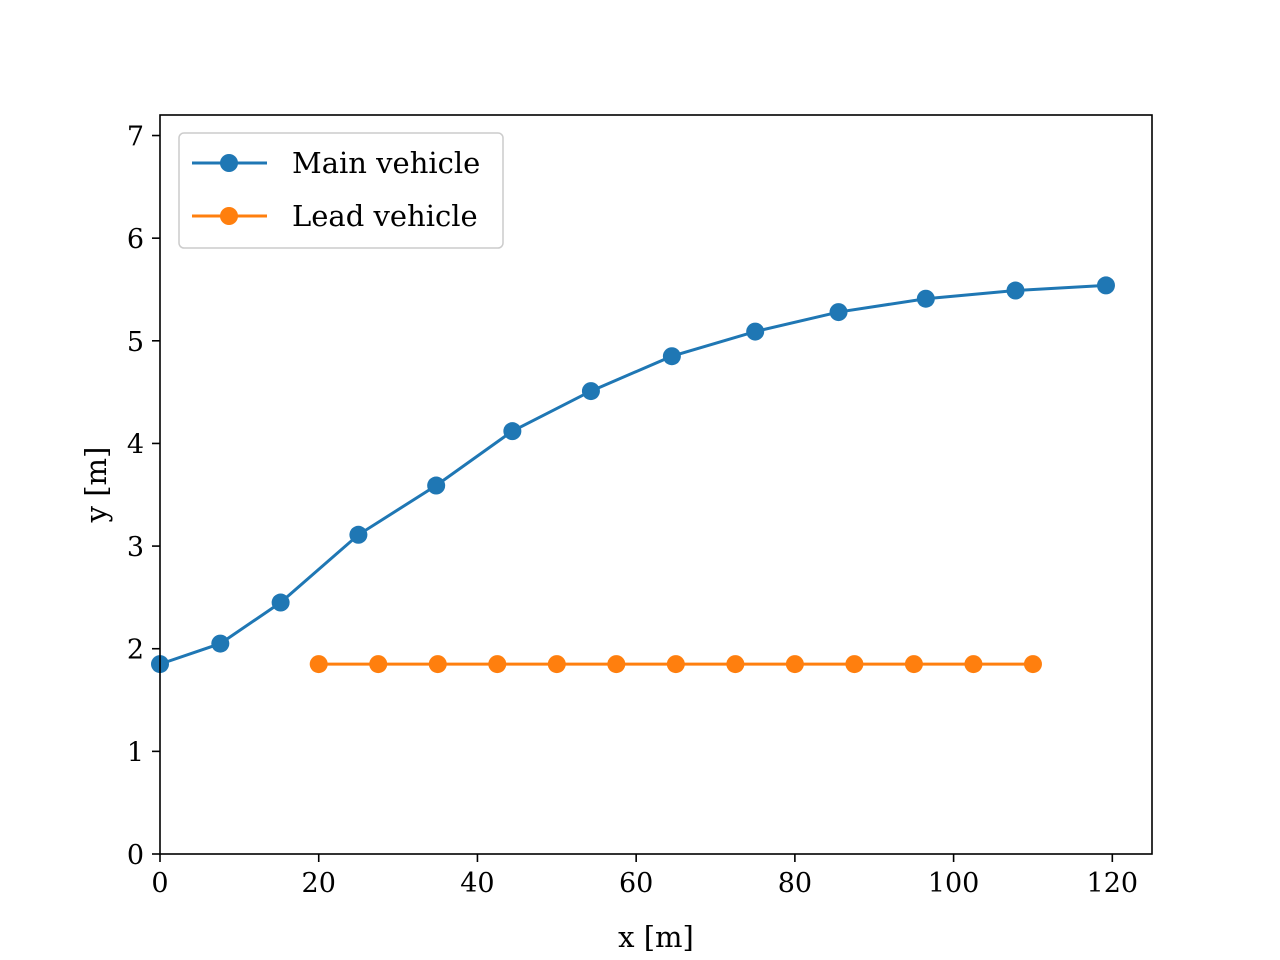  I want to click on x-tick-label: 60, so click(636, 883).